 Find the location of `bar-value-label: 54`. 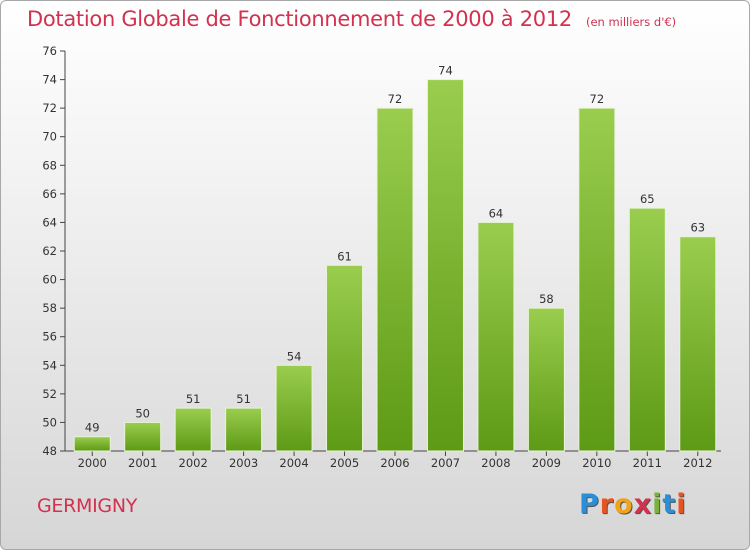

bar-value-label: 54 is located at coordinates (294, 356).